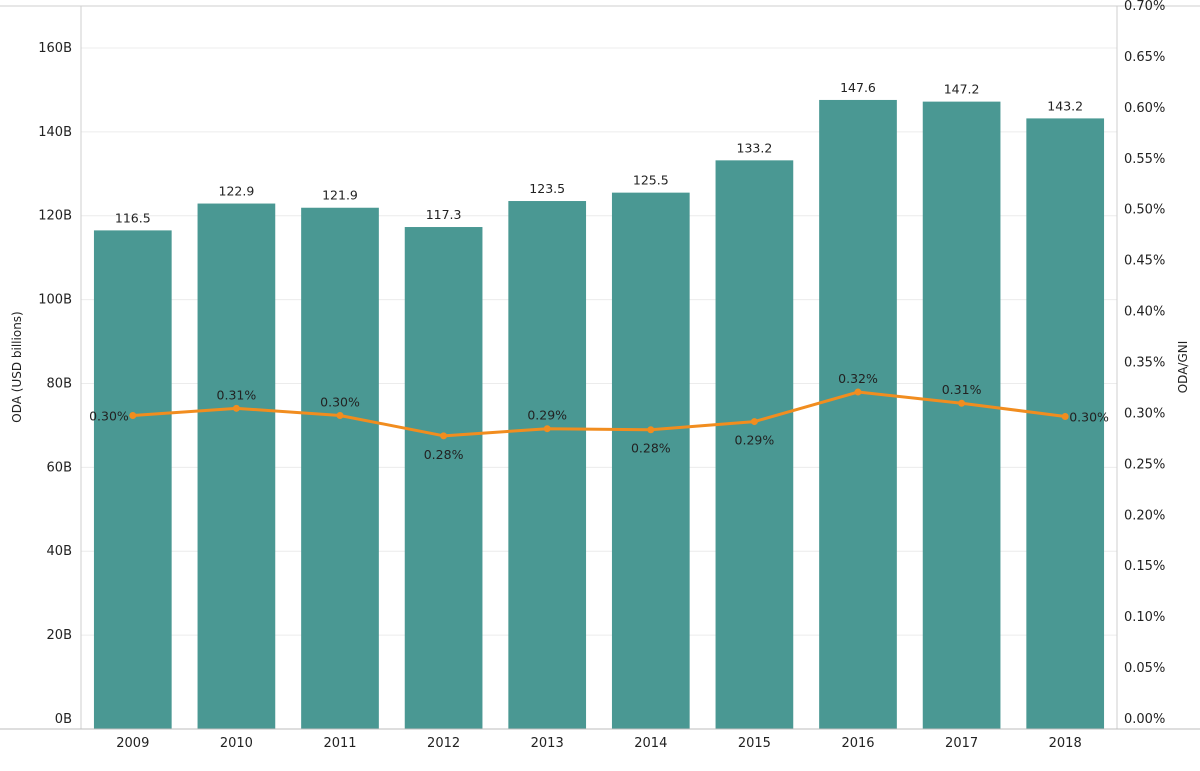  What do you see at coordinates (1144, 464) in the screenshot?
I see `y2-tick-label: 0.25%` at bounding box center [1144, 464].